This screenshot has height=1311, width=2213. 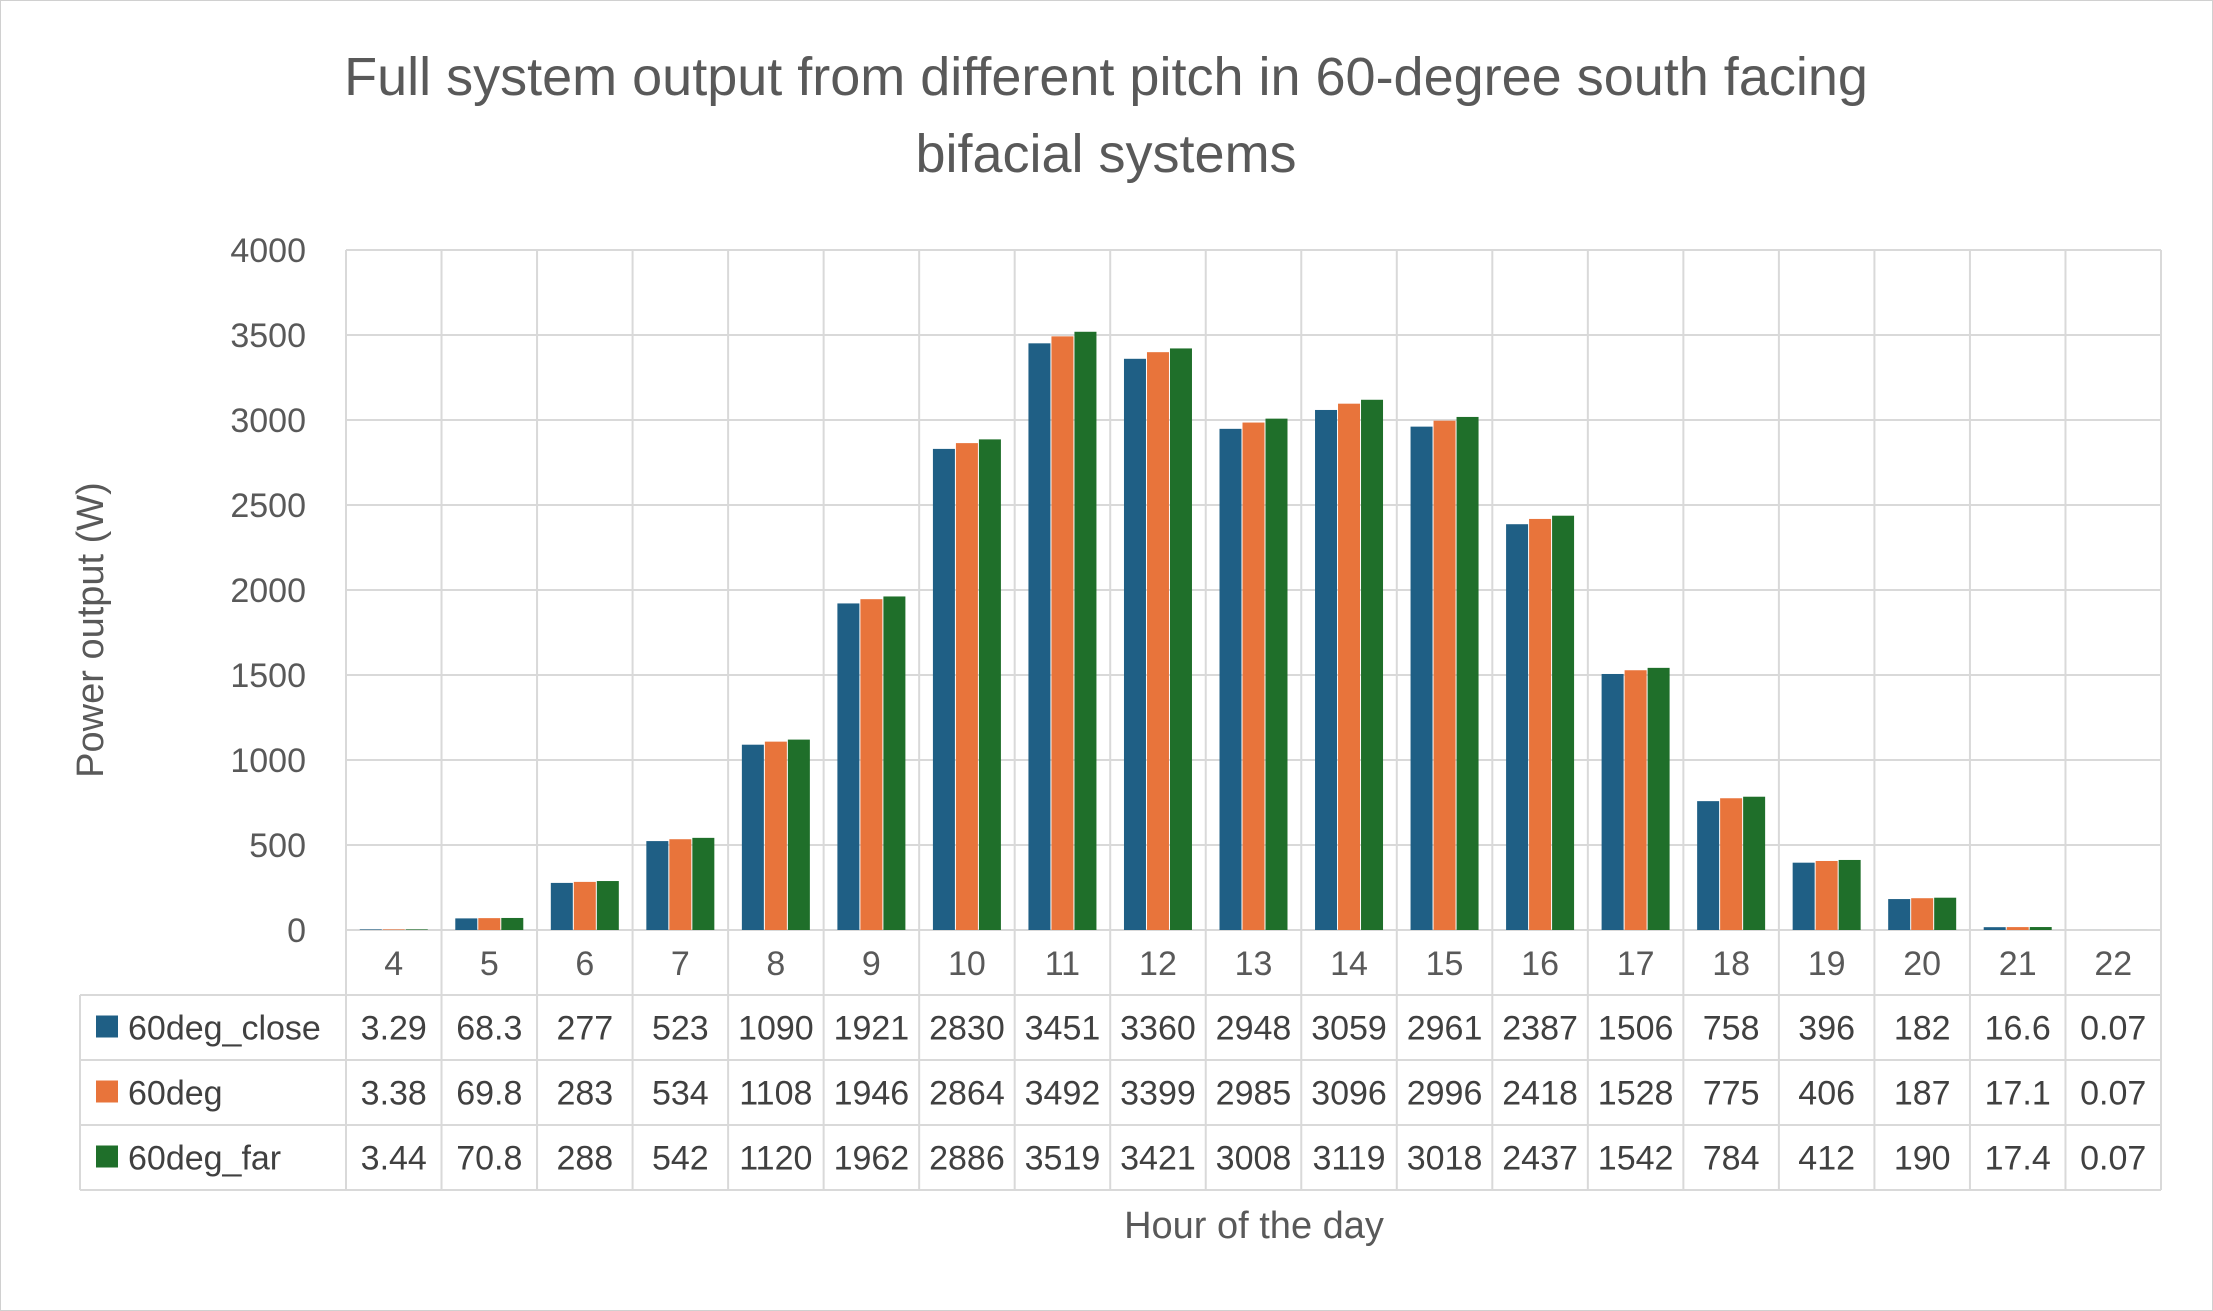 I want to click on y-tick-label: 3000, so click(x=268, y=421).